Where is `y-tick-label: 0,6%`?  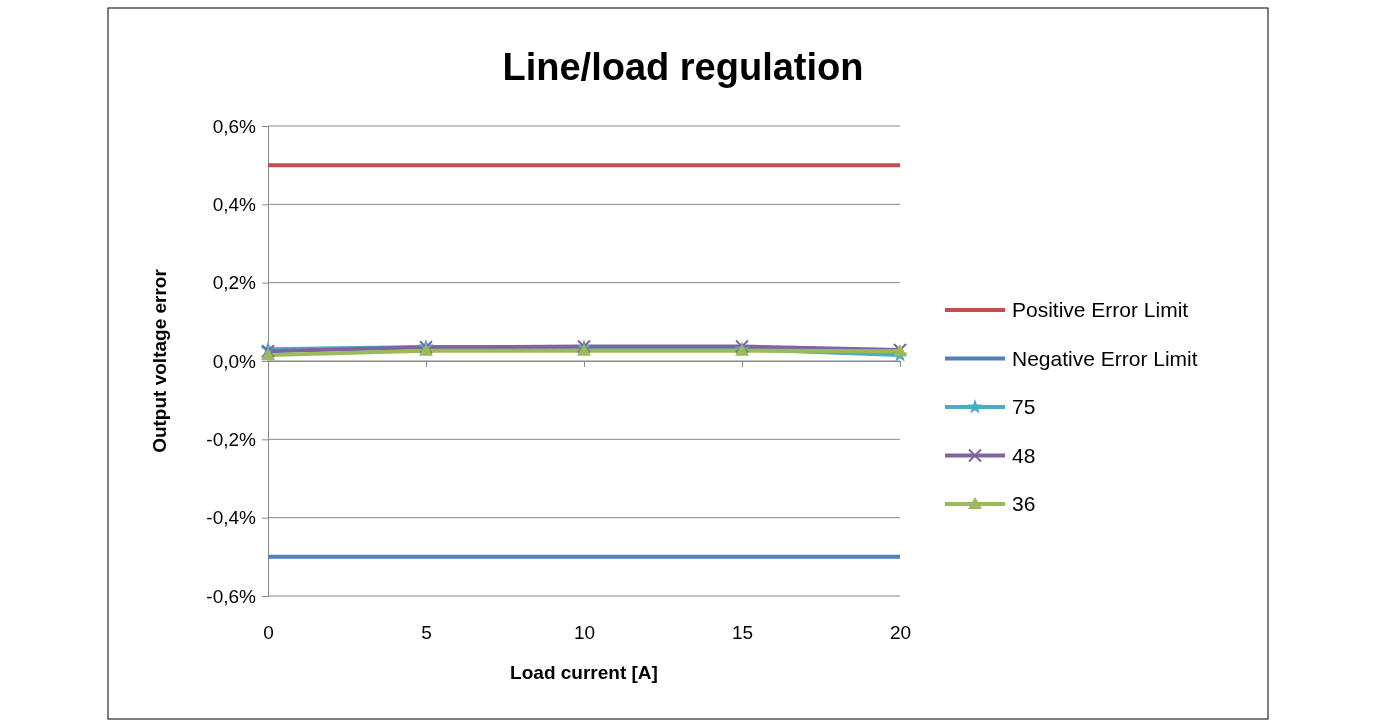 y-tick-label: 0,6% is located at coordinates (234, 126).